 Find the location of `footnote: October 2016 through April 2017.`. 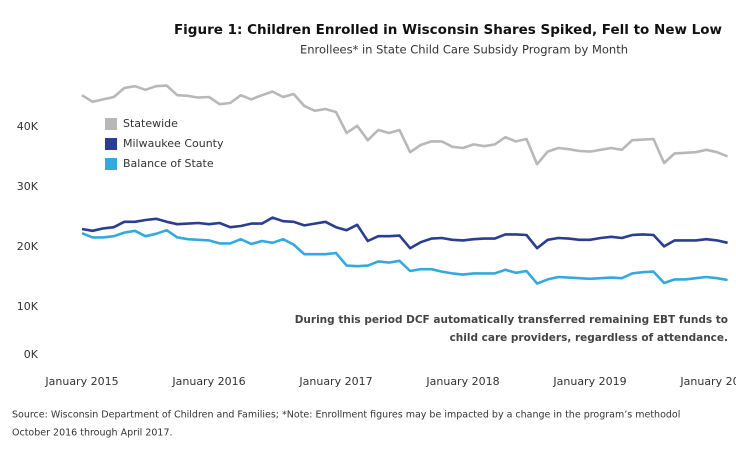

footnote: October 2016 through April 2017. is located at coordinates (92, 433).